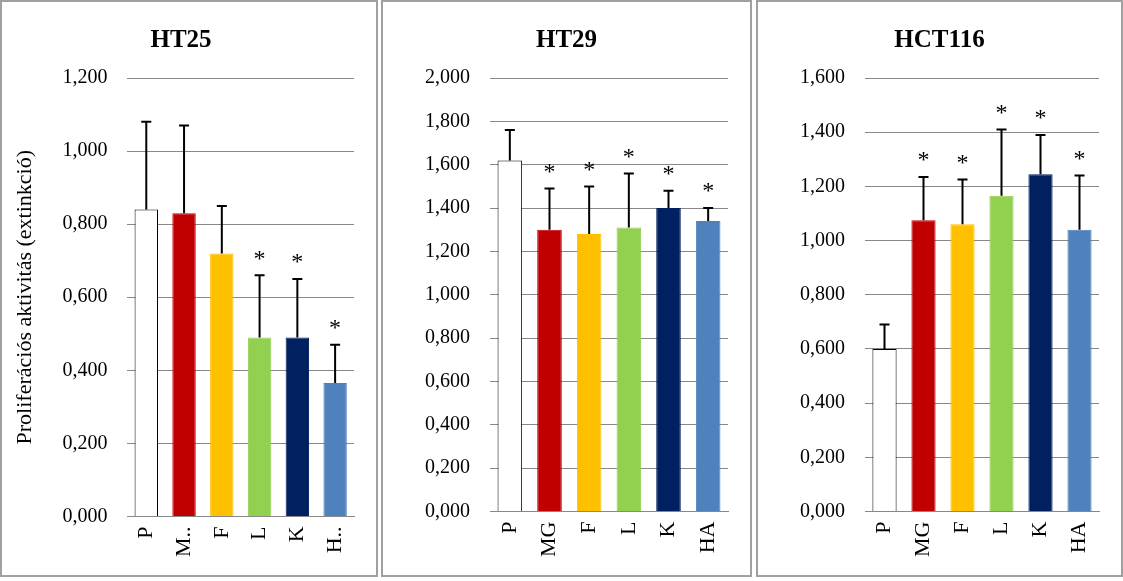 The width and height of the screenshot is (1123, 581). What do you see at coordinates (939, 39) in the screenshot?
I see `chart-title: HCT116` at bounding box center [939, 39].